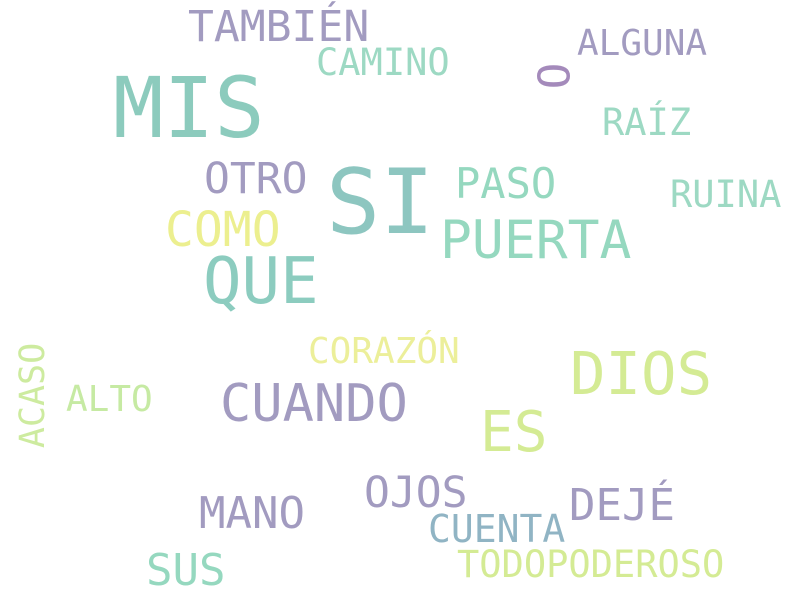  Describe the element at coordinates (223, 230) in the screenshot. I see `word-como: COMO` at that location.